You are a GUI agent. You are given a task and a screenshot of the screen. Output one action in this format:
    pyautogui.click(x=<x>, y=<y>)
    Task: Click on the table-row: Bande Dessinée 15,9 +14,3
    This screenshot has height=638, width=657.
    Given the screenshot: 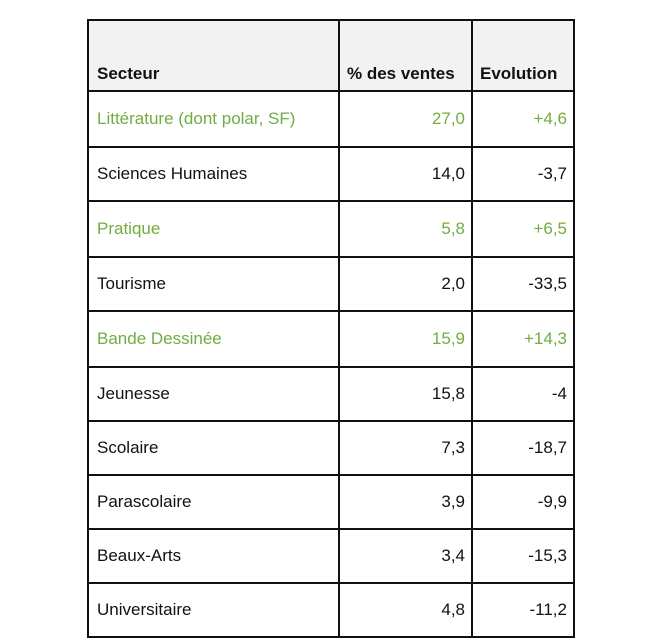 What is the action you would take?
    pyautogui.click(x=331, y=339)
    